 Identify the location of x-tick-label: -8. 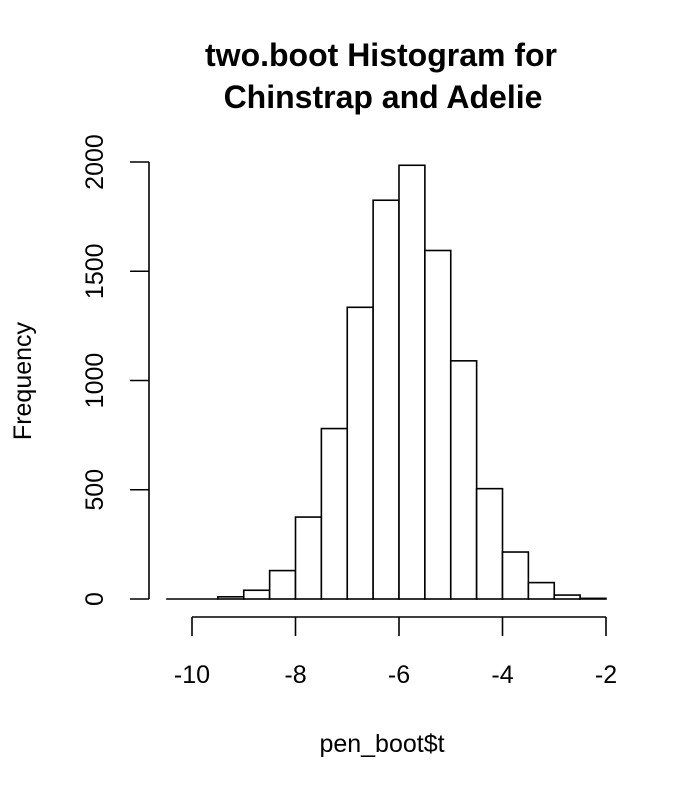
(295, 675).